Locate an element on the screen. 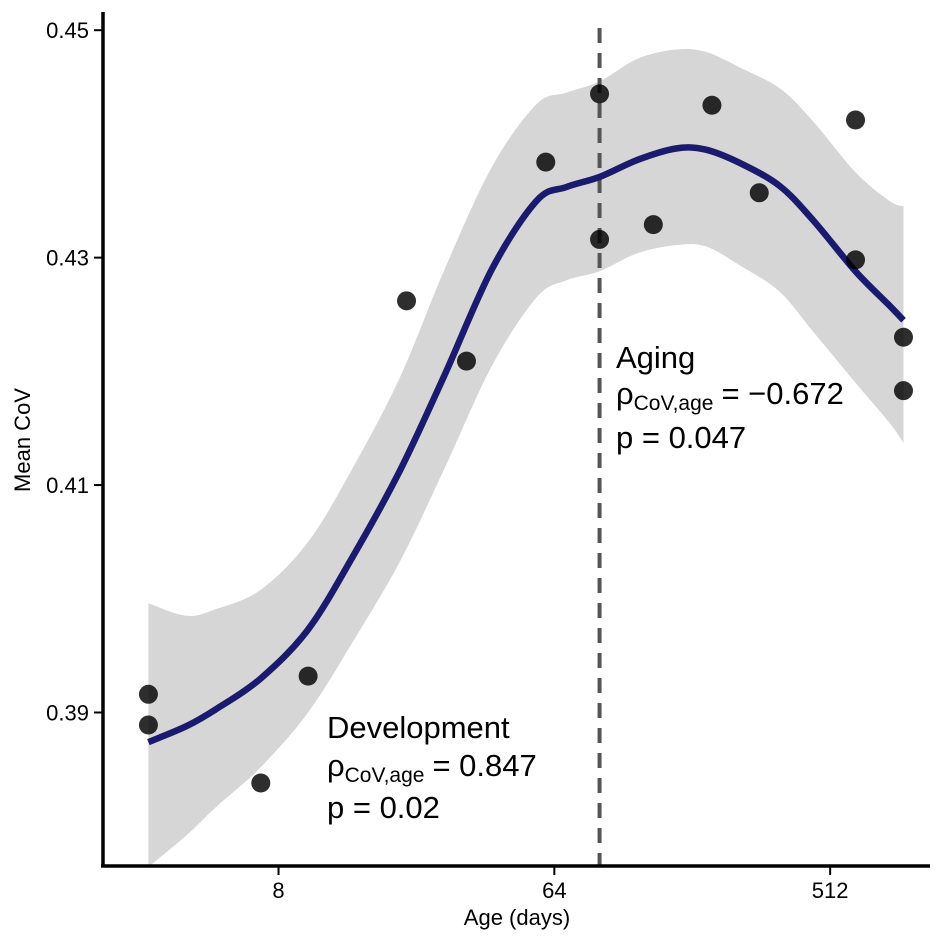  annotation-development-rho-subscript: CoV,age is located at coordinates (385, 775).